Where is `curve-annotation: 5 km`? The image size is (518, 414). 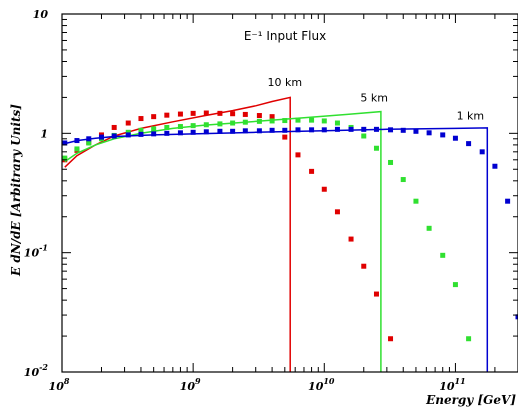 curve-annotation: 5 km is located at coordinates (374, 97).